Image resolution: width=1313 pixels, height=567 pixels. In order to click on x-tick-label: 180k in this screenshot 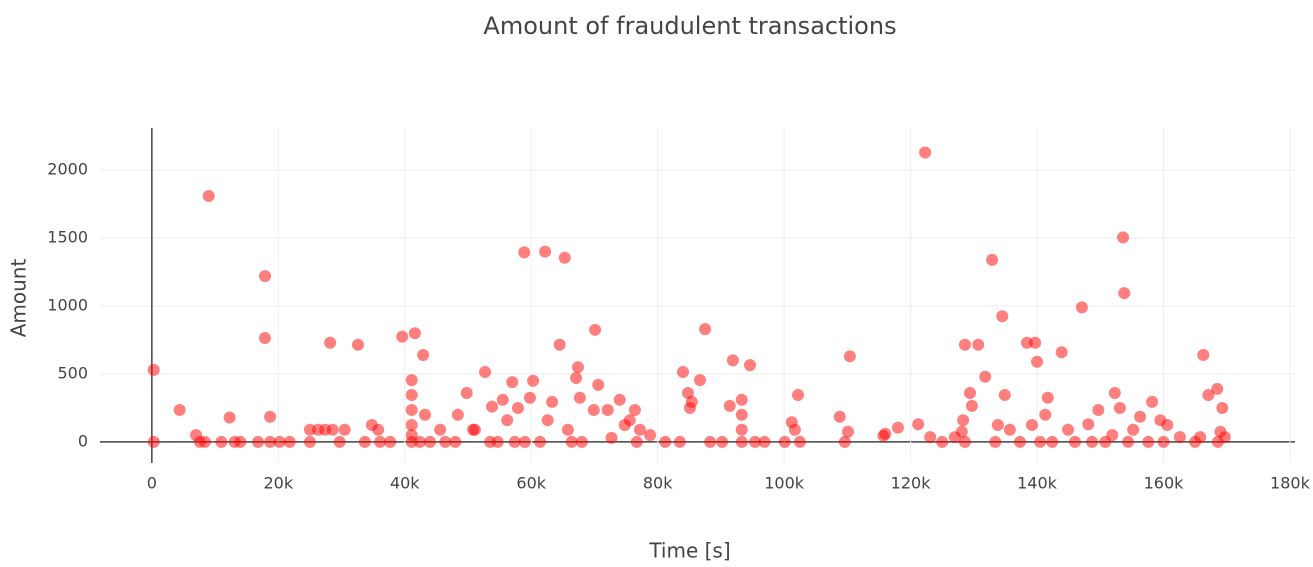, I will do `click(1290, 483)`.